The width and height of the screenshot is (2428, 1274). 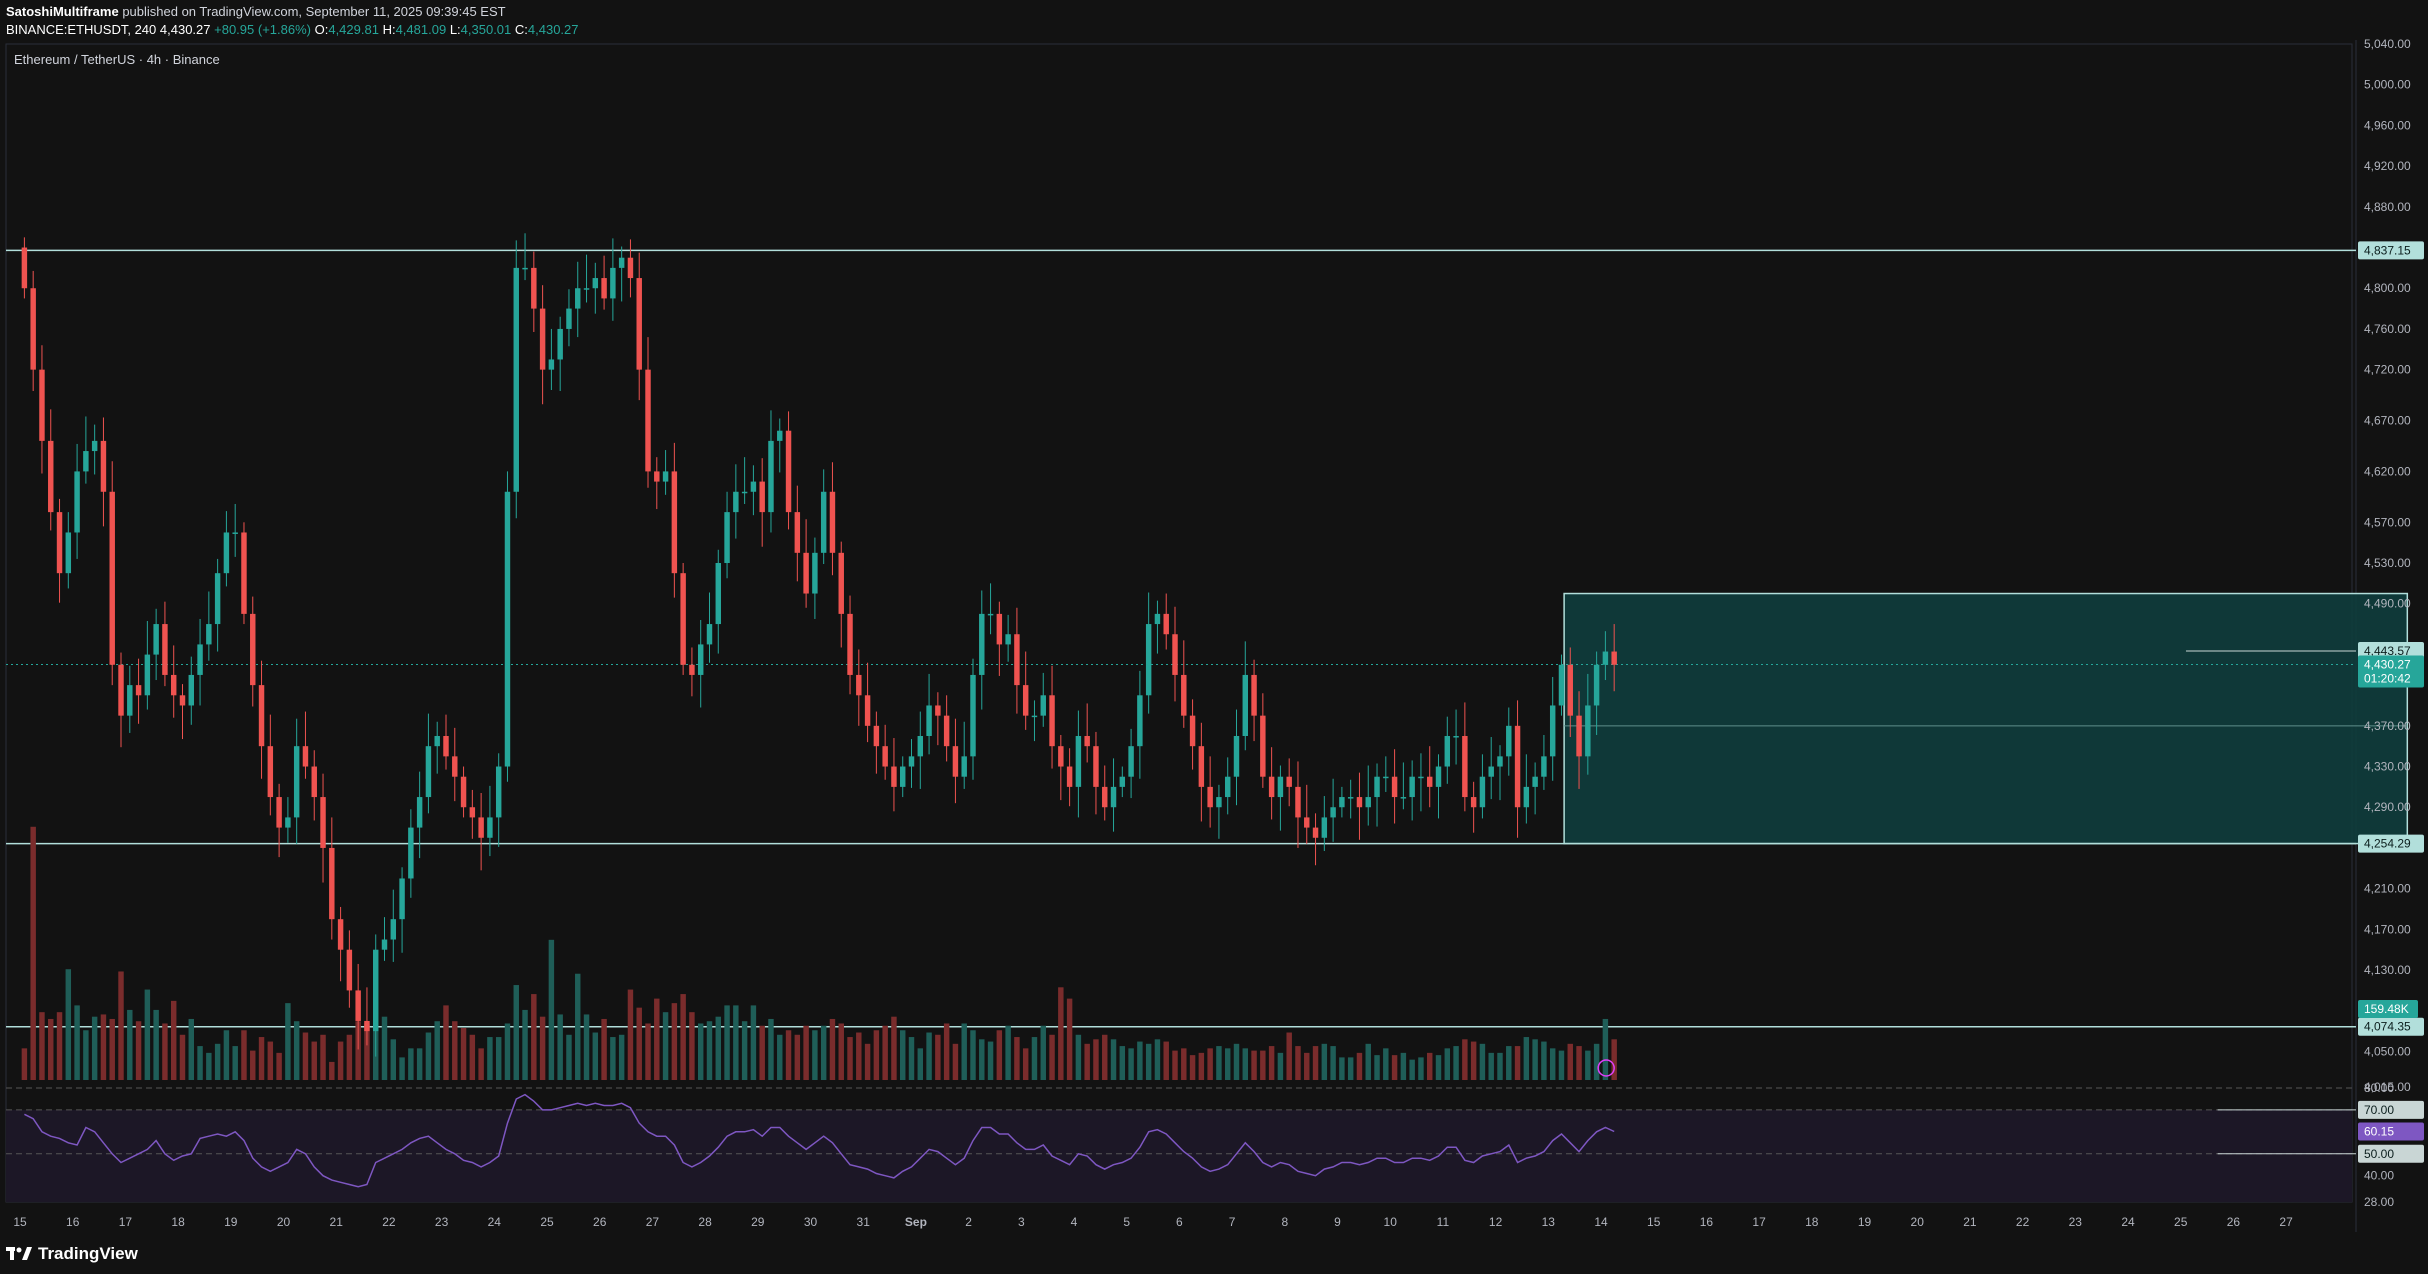 I want to click on author-name: SatoshiMultiframe, so click(x=62, y=11).